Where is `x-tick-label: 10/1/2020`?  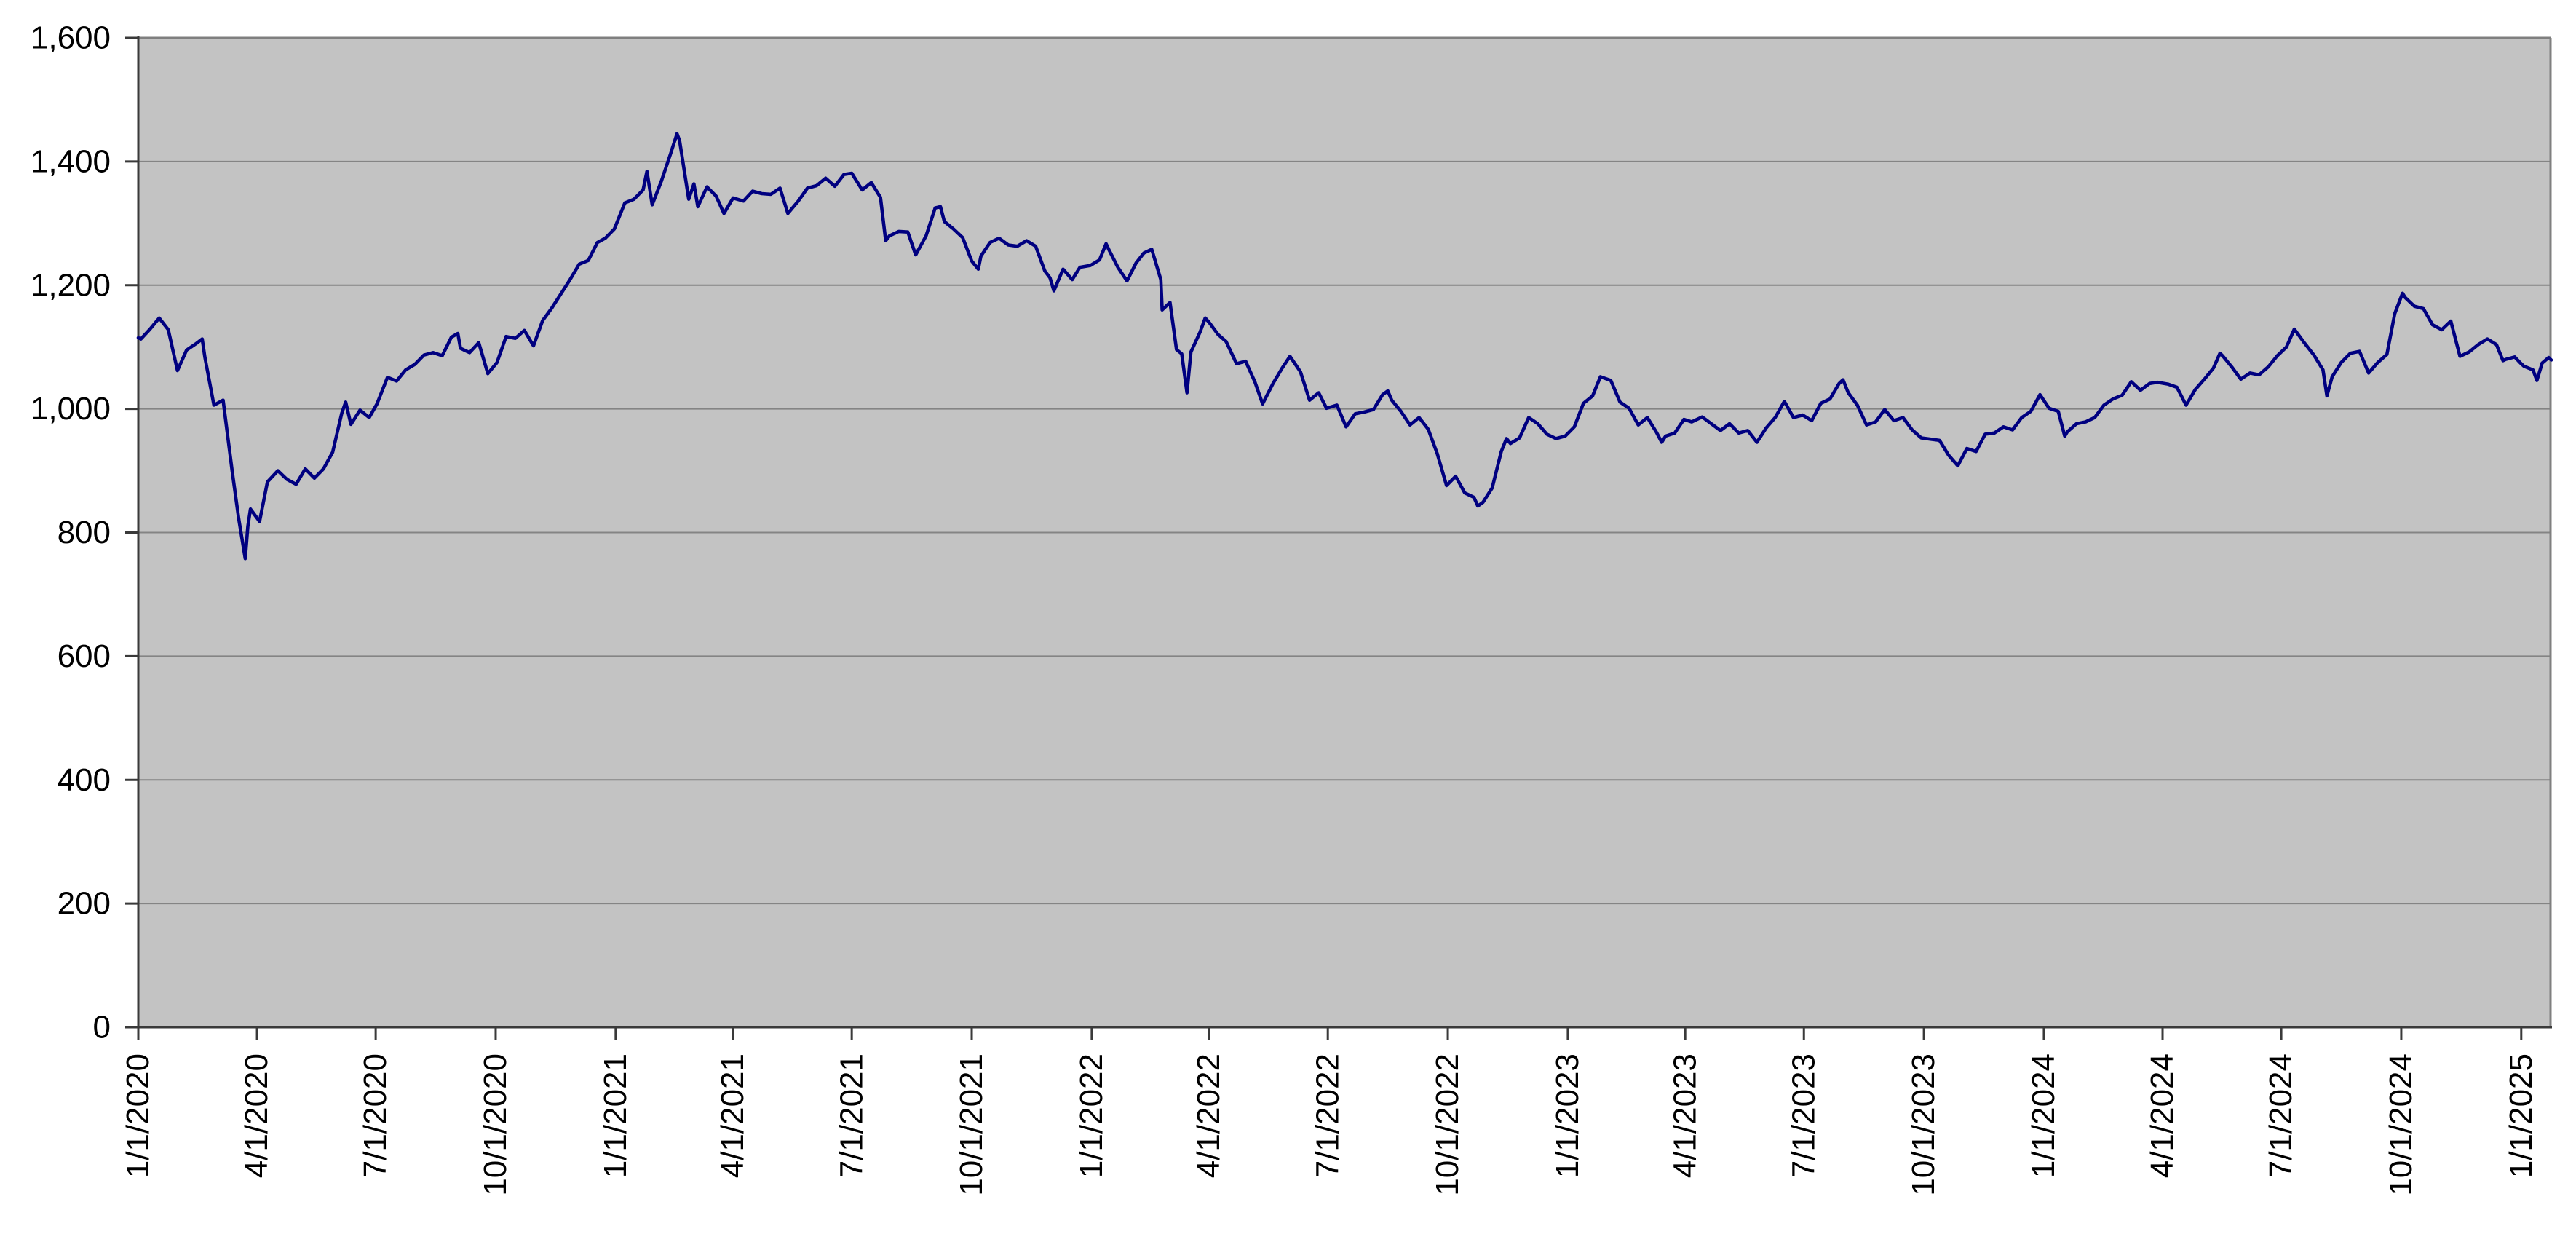 x-tick-label: 10/1/2020 is located at coordinates (495, 1124).